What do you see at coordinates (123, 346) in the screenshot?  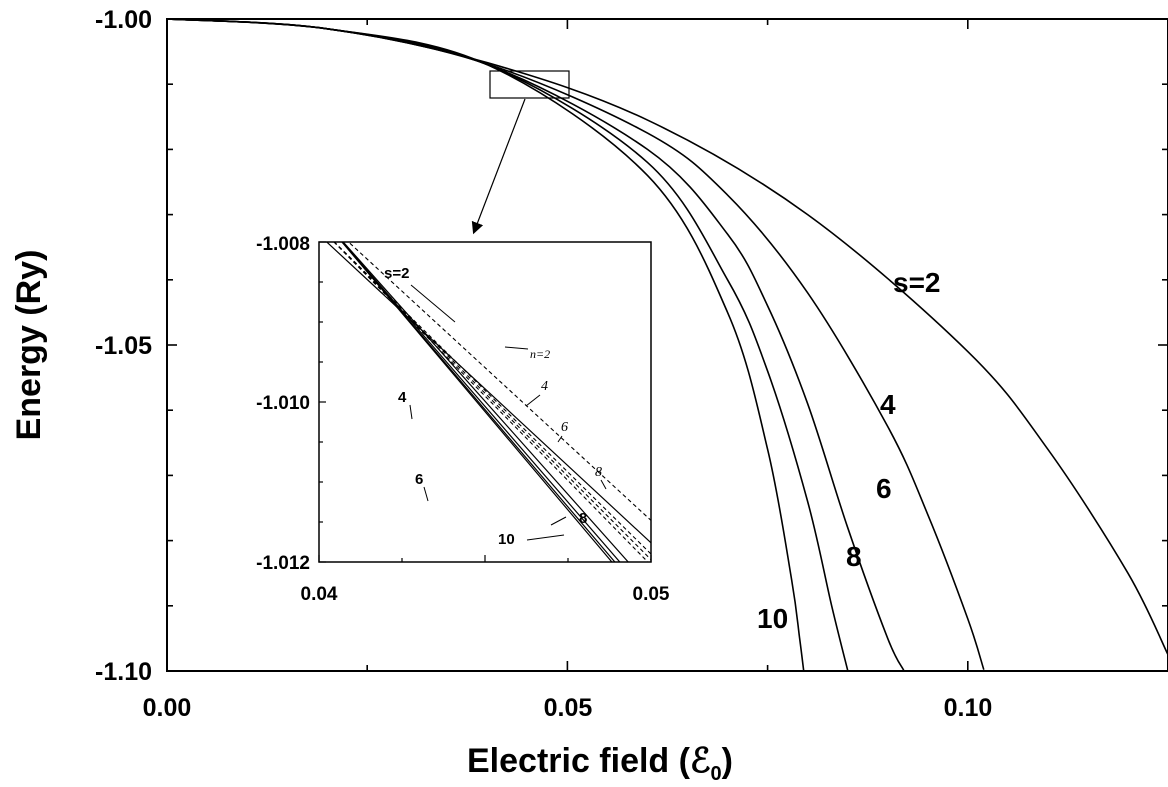 I see `y-tick-label: -1.05` at bounding box center [123, 346].